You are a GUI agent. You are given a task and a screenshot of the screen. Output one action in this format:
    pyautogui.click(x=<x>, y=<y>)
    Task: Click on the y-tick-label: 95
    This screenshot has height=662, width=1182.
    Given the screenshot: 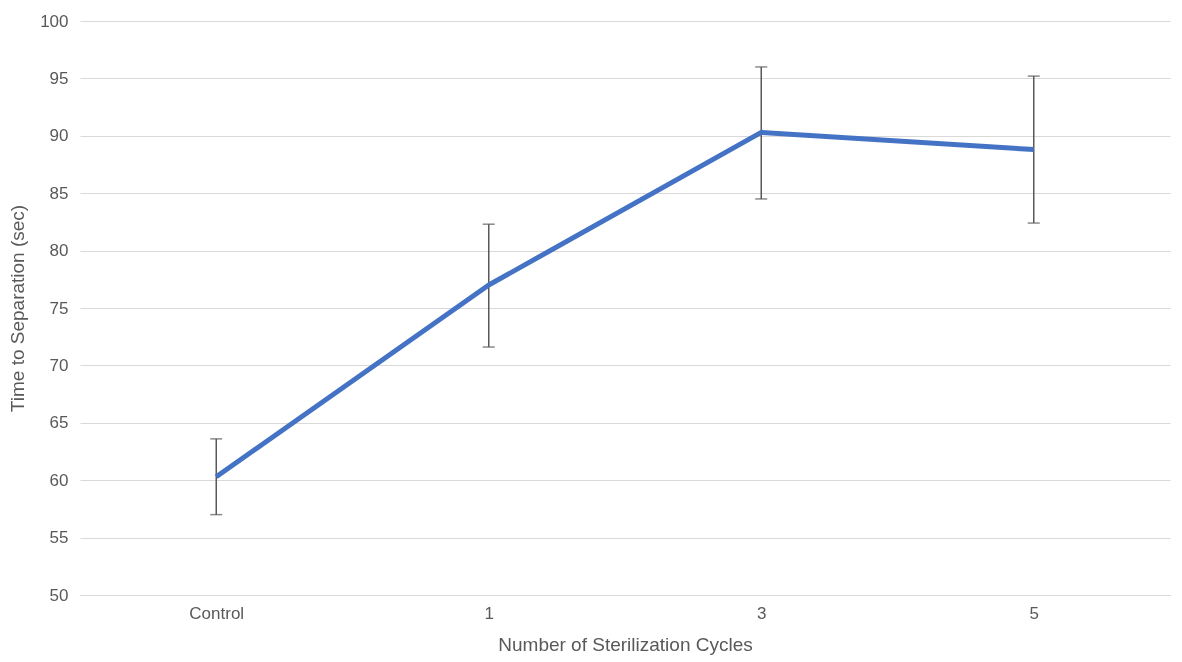 What is the action you would take?
    pyautogui.click(x=59, y=78)
    